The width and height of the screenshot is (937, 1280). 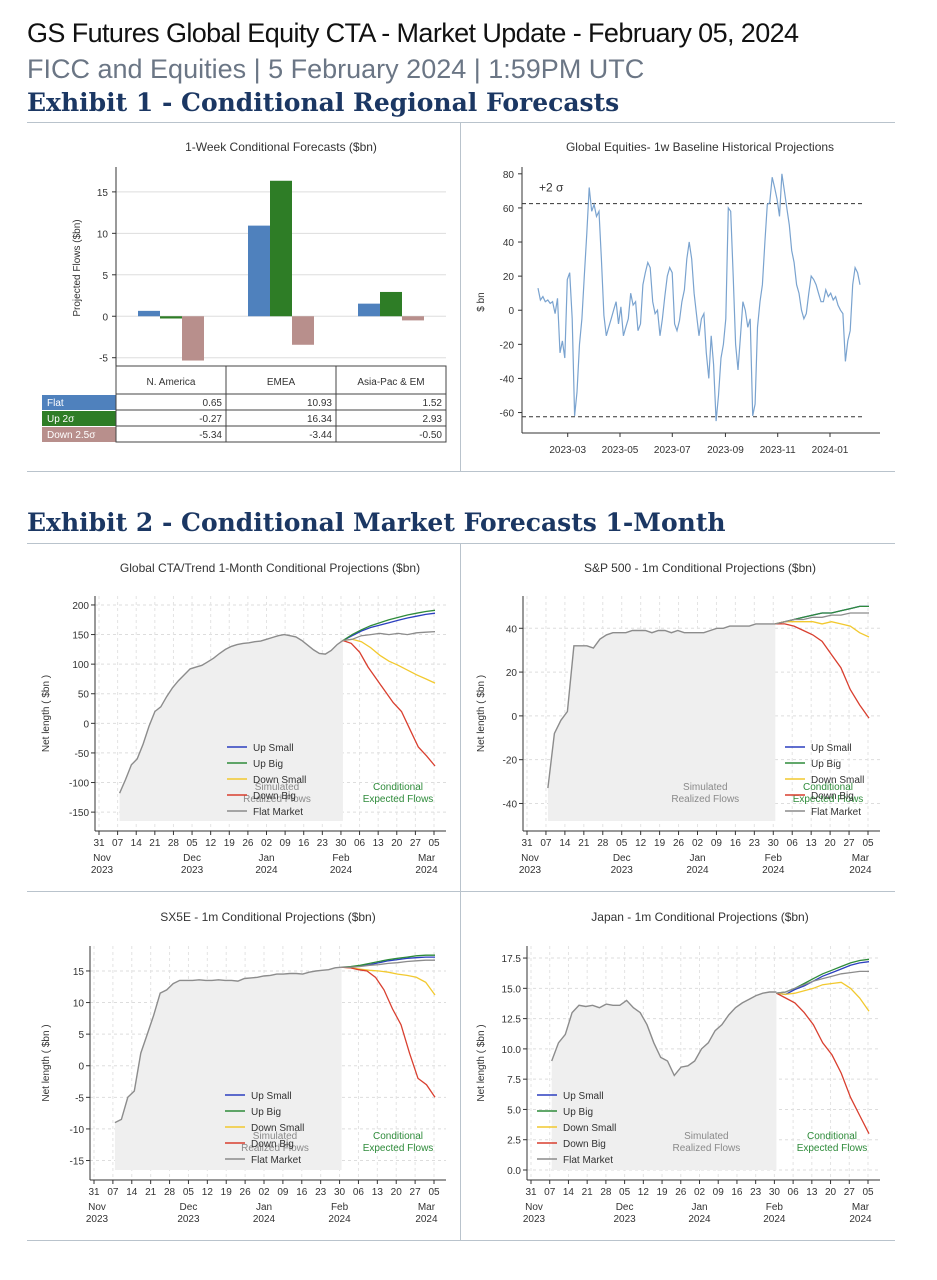 I want to click on proj-ytick-label: -15, so click(x=77, y=1162).